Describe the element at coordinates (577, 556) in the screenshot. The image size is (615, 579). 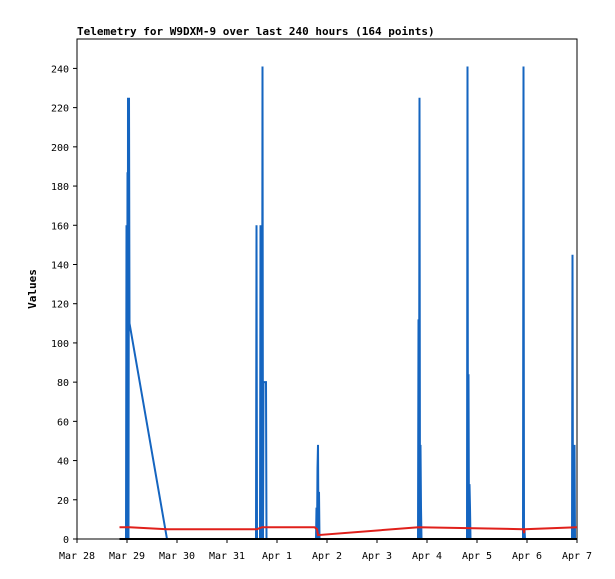
I see `x-tick-label: Apr 7` at that location.